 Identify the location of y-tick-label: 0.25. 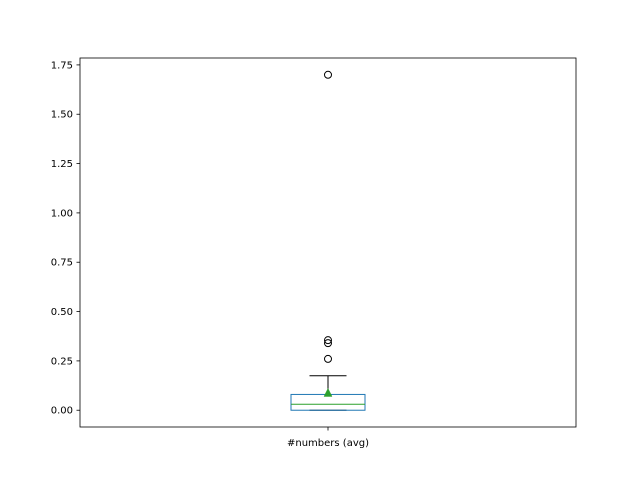
(62, 361).